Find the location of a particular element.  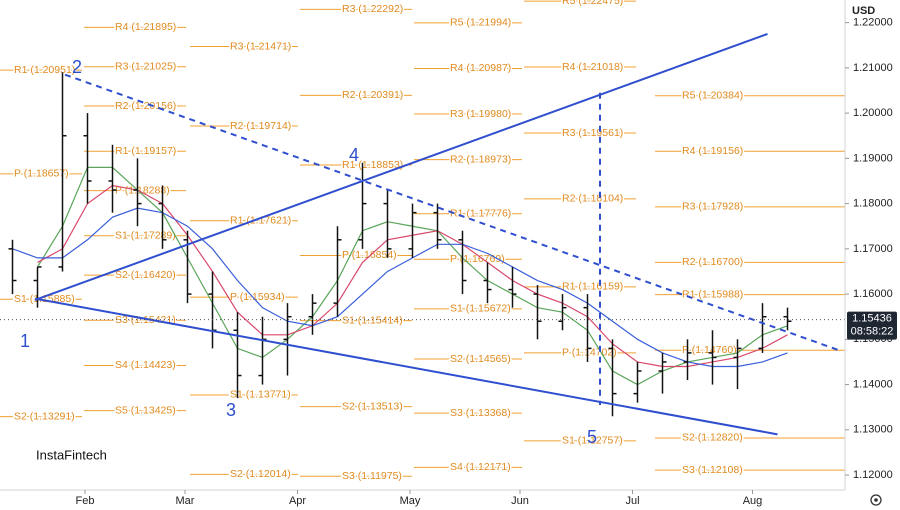

y-tick-label: 1.19000 is located at coordinates (873, 158).